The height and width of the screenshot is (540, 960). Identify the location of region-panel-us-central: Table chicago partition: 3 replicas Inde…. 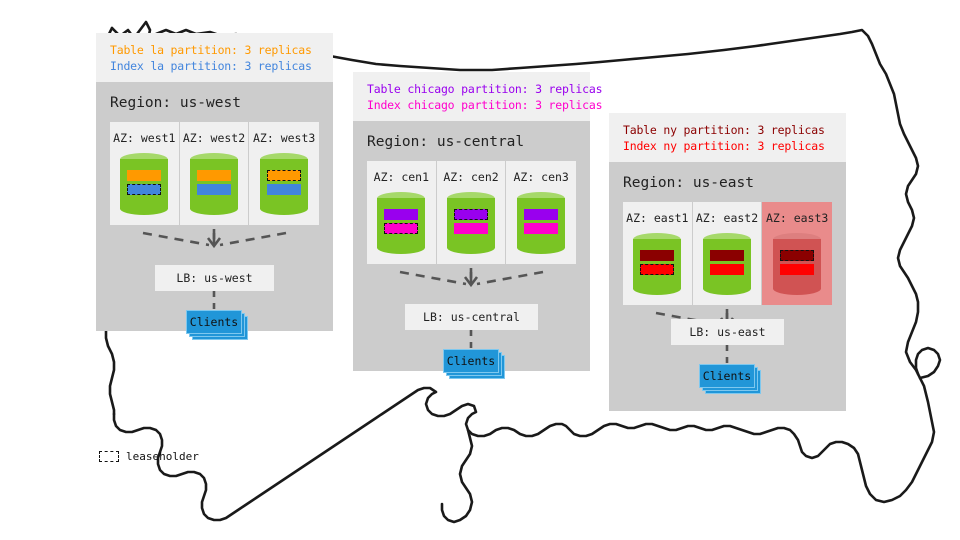
(478, 225).